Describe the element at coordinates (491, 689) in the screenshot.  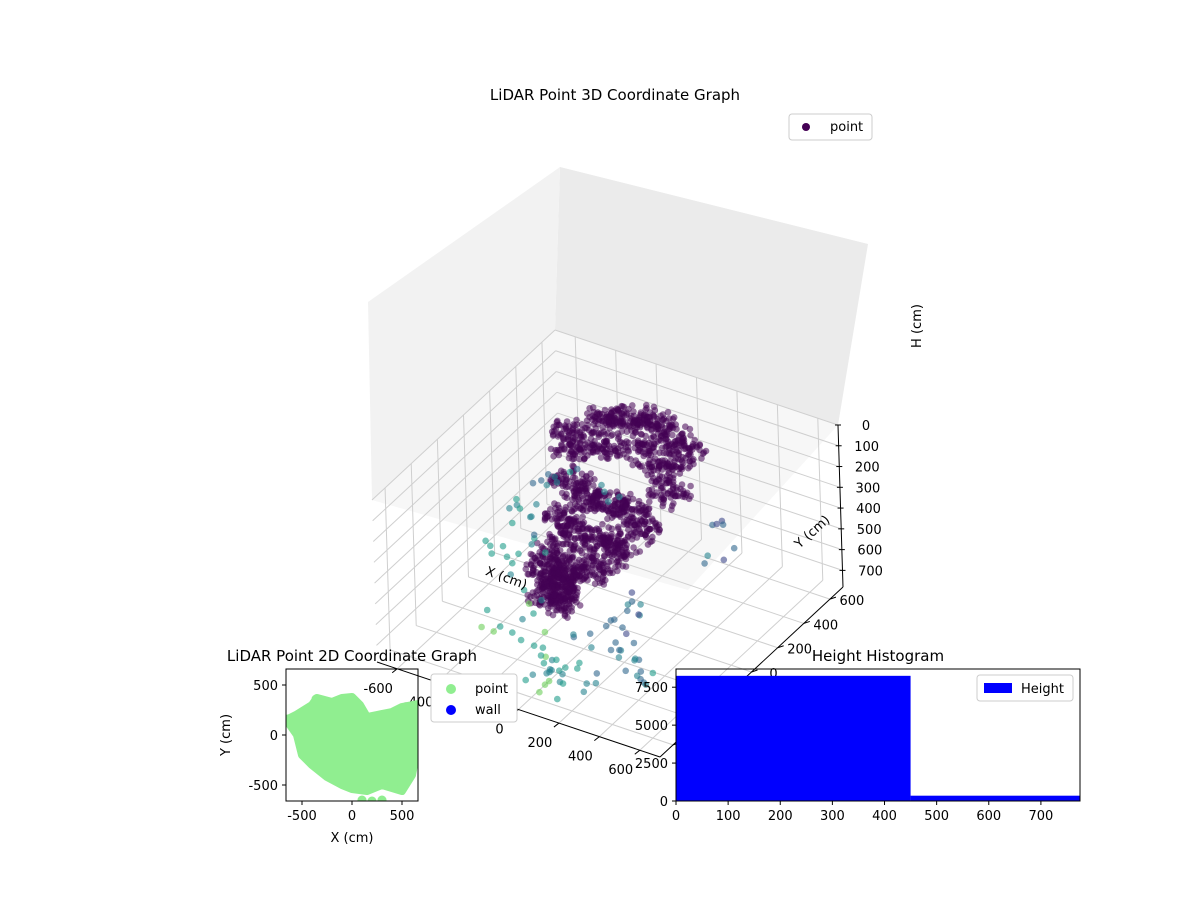
I see `legend-2d-label-point: point` at that location.